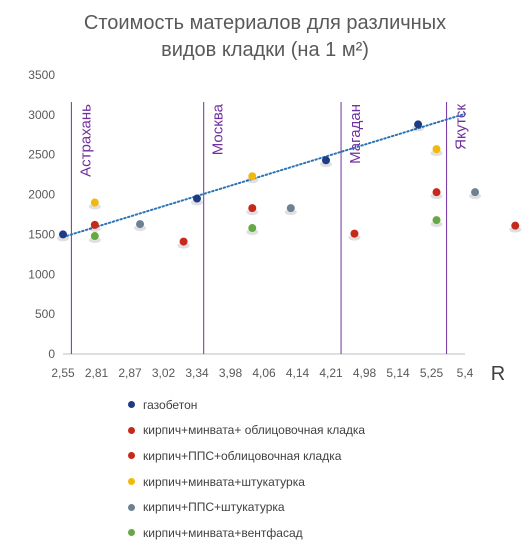 The image size is (530, 556). What do you see at coordinates (41, 274) in the screenshot?
I see `y-tick-label: 1000` at bounding box center [41, 274].